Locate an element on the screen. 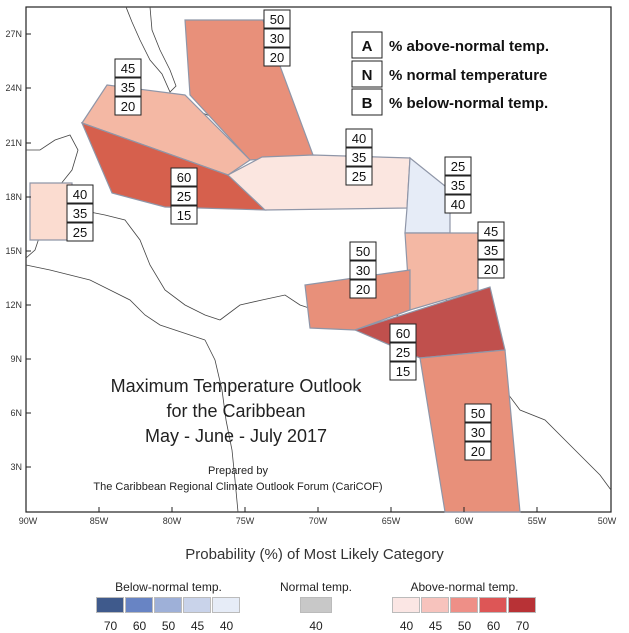 The height and width of the screenshot is (633, 629). prob-box-northern-leewards: 25 35 40 is located at coordinates (458, 185).